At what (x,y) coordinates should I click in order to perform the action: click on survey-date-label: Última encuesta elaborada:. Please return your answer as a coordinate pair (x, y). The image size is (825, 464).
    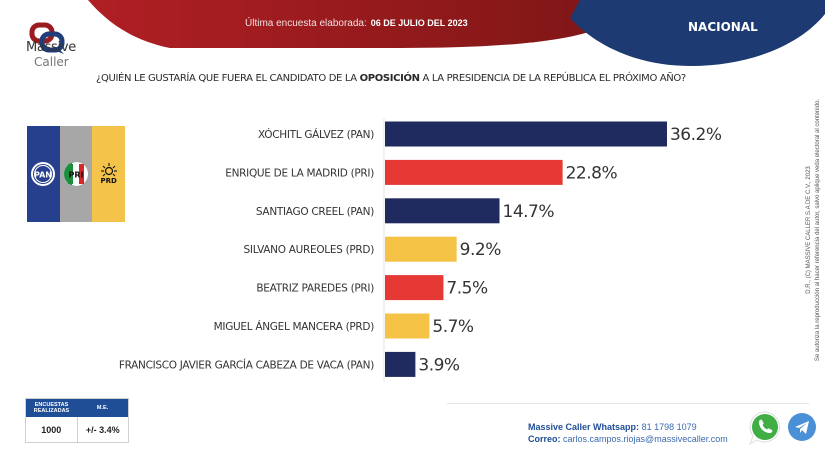
    Looking at the image, I should click on (306, 23).